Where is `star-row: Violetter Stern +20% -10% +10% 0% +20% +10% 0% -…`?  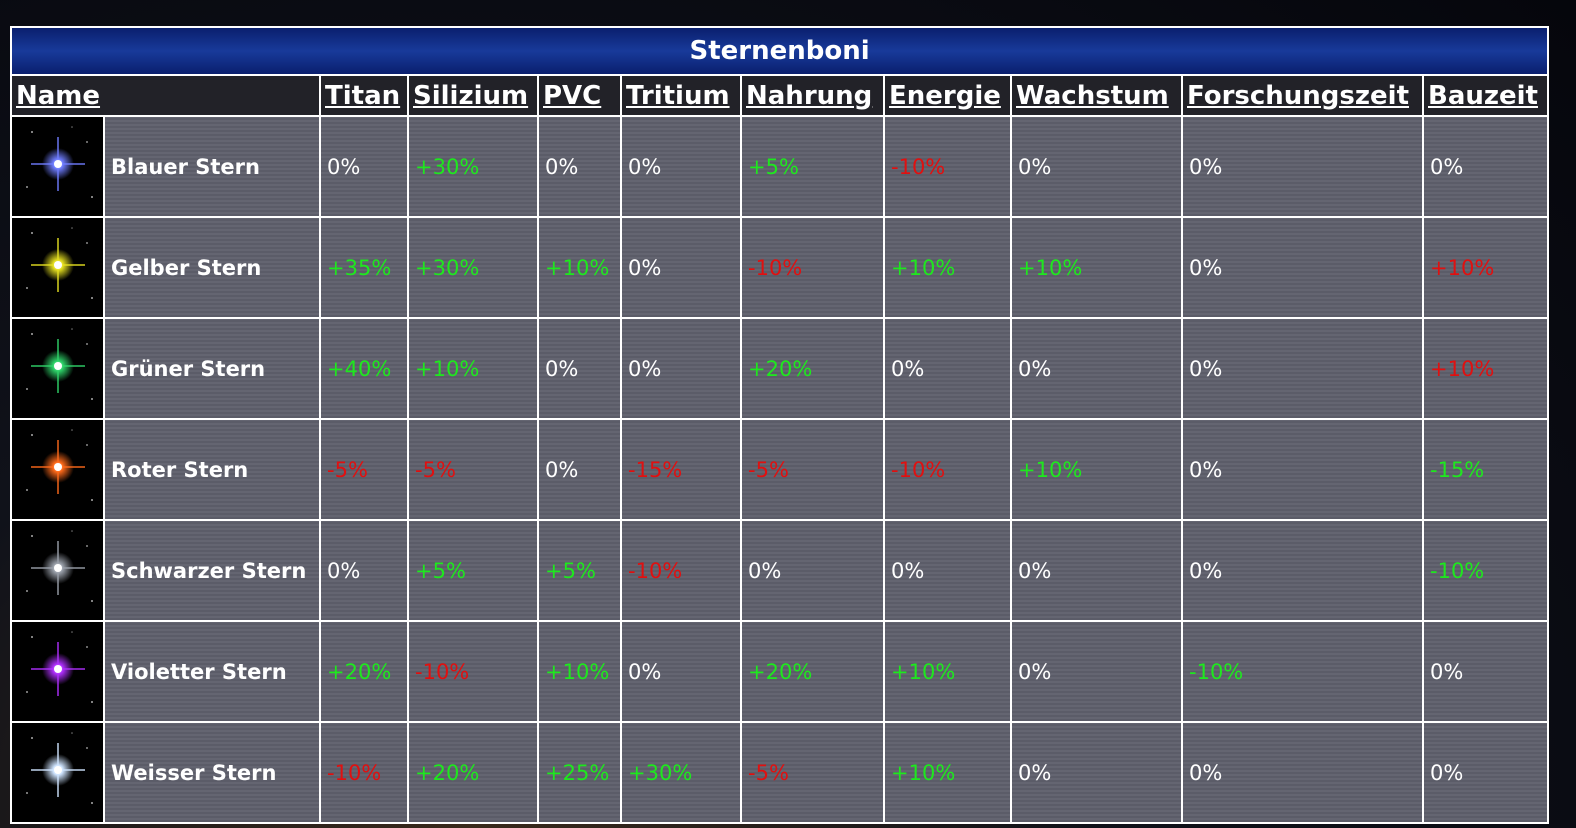
star-row: Violetter Stern +20% -10% +10% 0% +20% +10% 0% -… is located at coordinates (780, 671).